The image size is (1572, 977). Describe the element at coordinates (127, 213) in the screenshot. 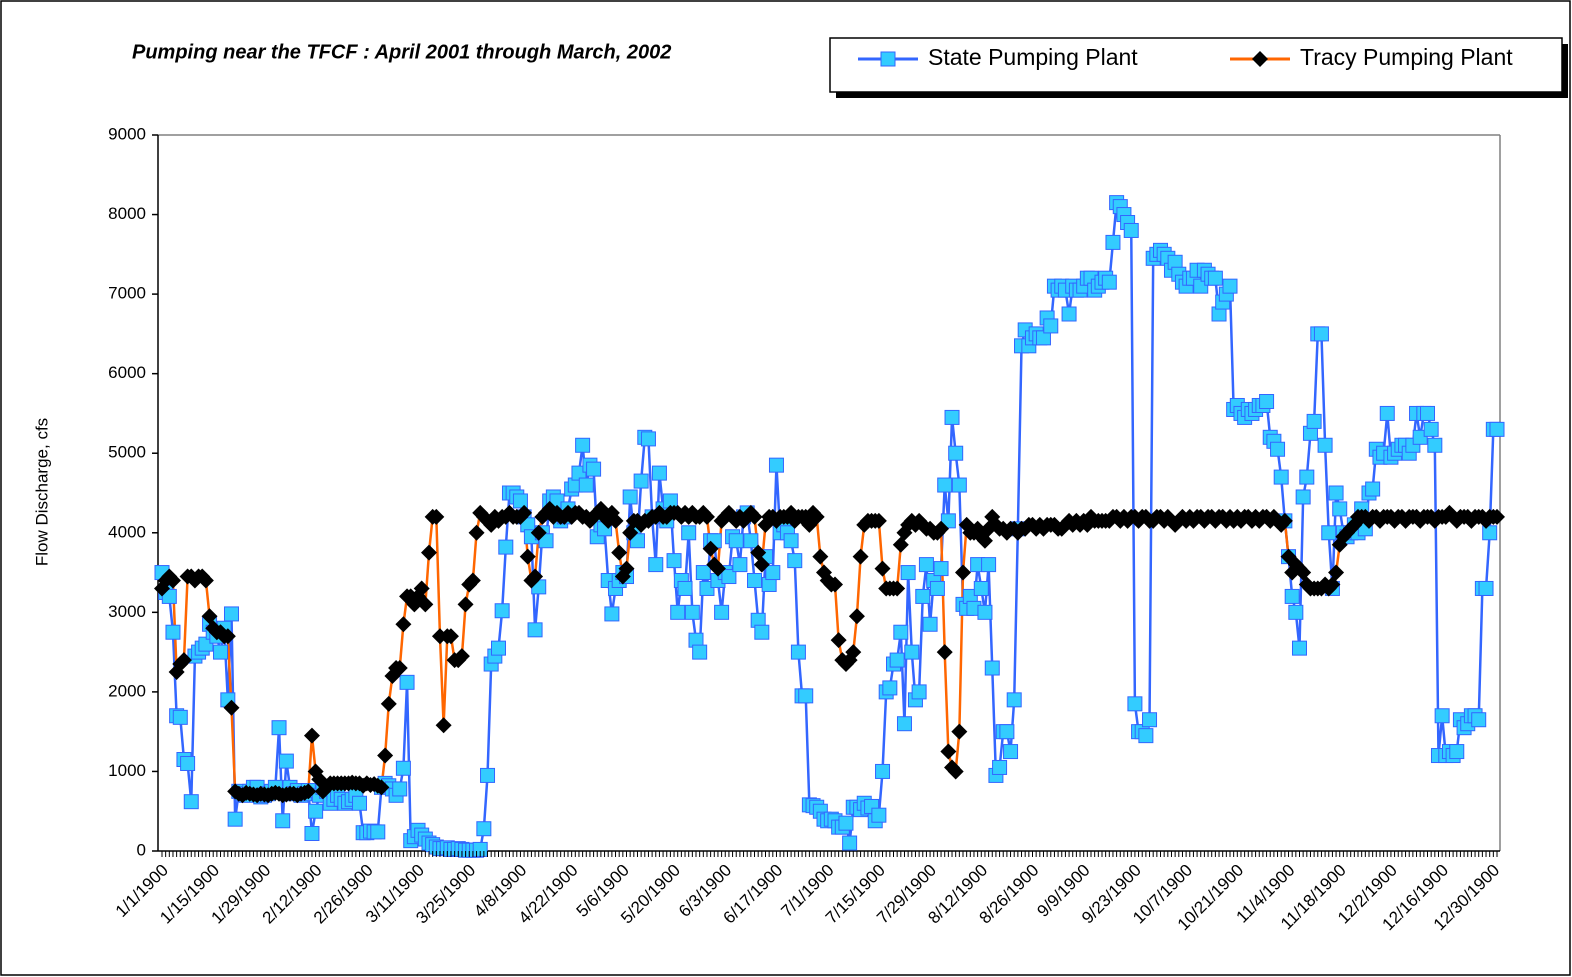

I see `y-tick-label: 8000` at that location.